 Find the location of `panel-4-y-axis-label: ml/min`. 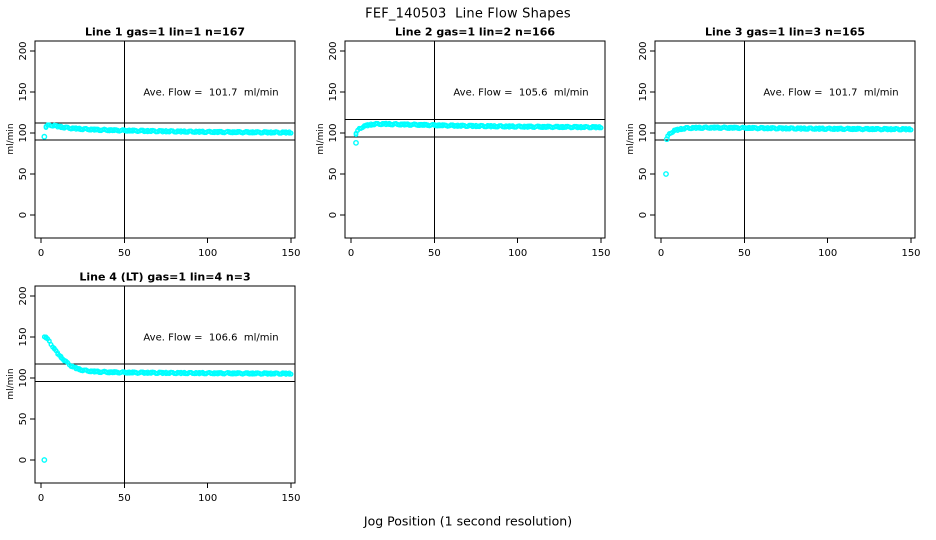

panel-4-y-axis-label: ml/min is located at coordinates (11, 384).